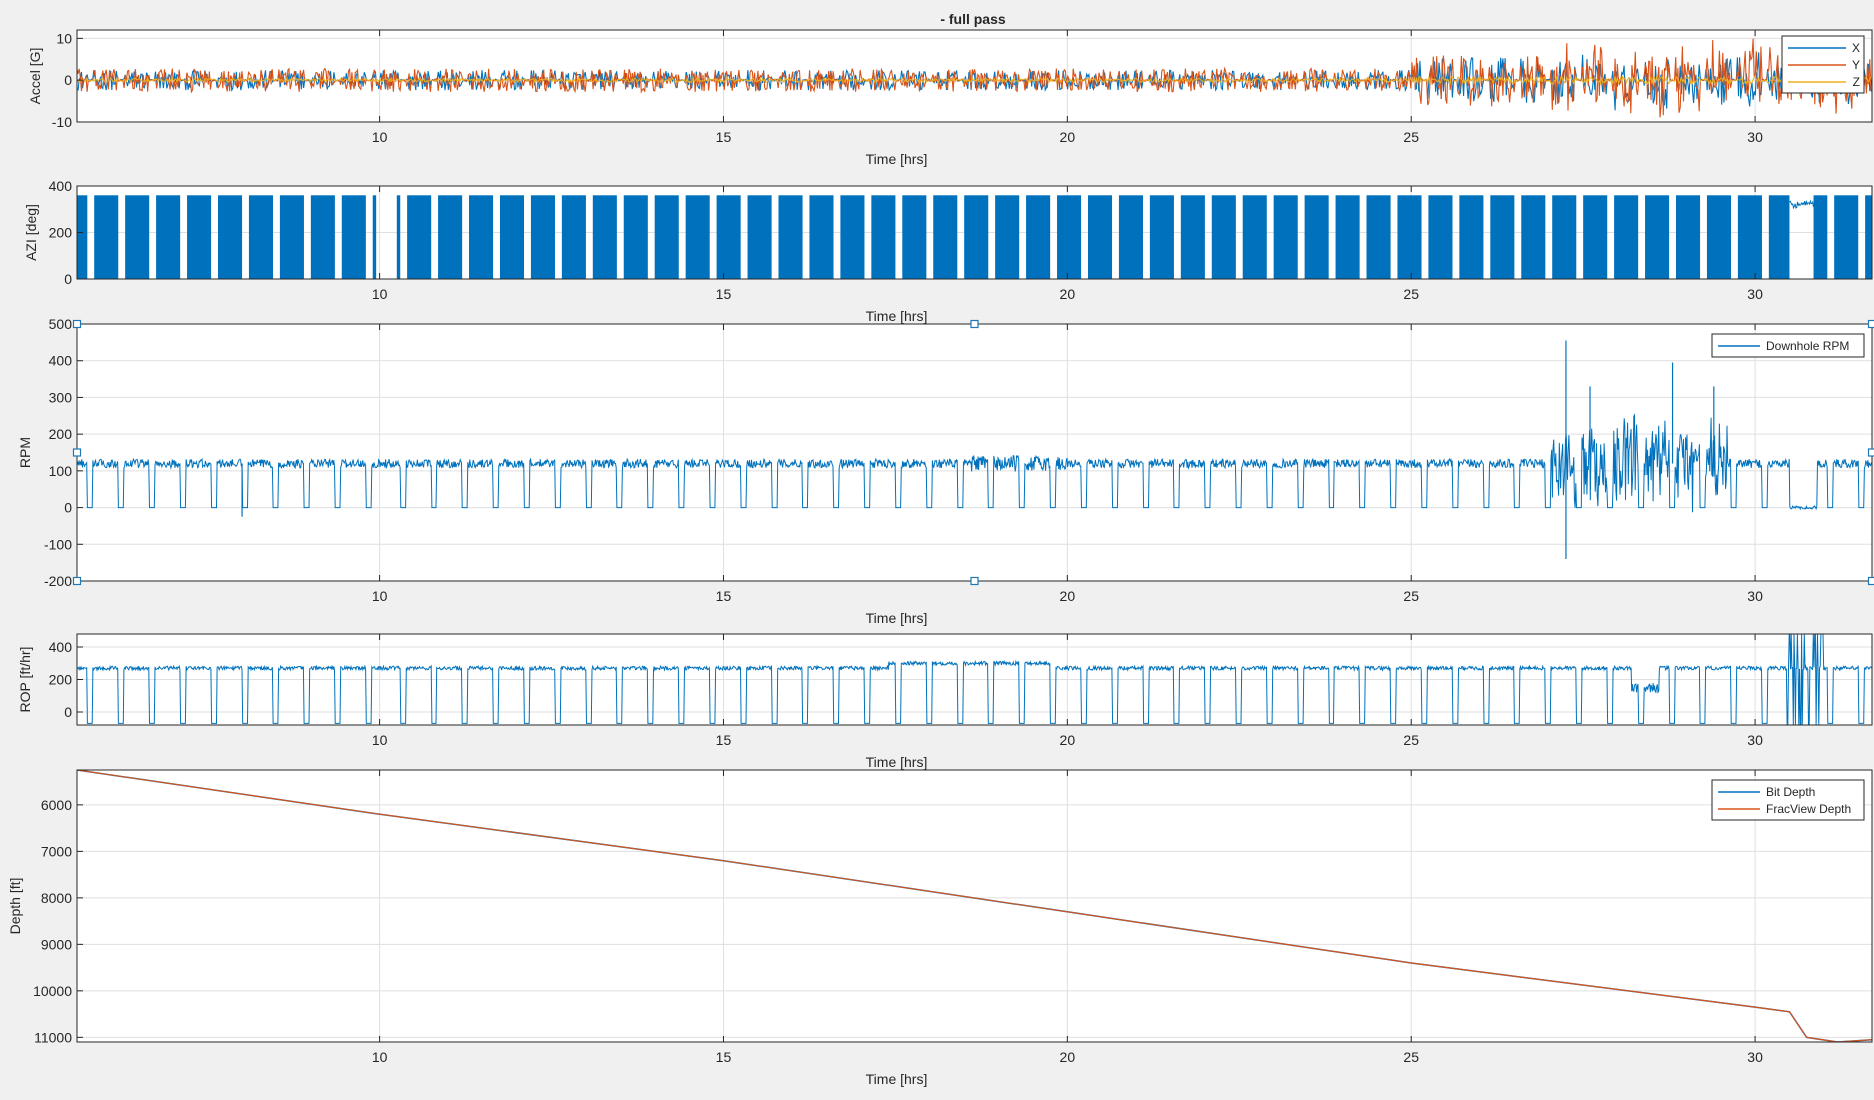 The image size is (1874, 1100). Describe the element at coordinates (1411, 137) in the screenshot. I see `accel-xtick-label: 25` at that location.